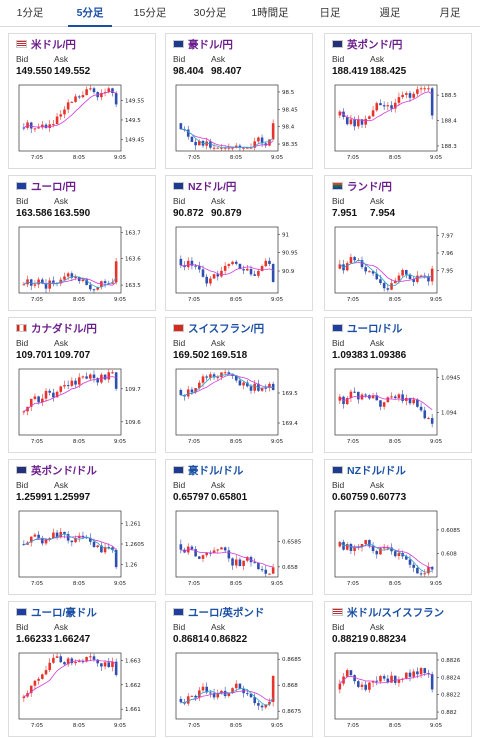 This screenshot has height=738, width=480. Describe the element at coordinates (64, 471) in the screenshot. I see `pair-name-link: 英ポンド/ドル` at that location.